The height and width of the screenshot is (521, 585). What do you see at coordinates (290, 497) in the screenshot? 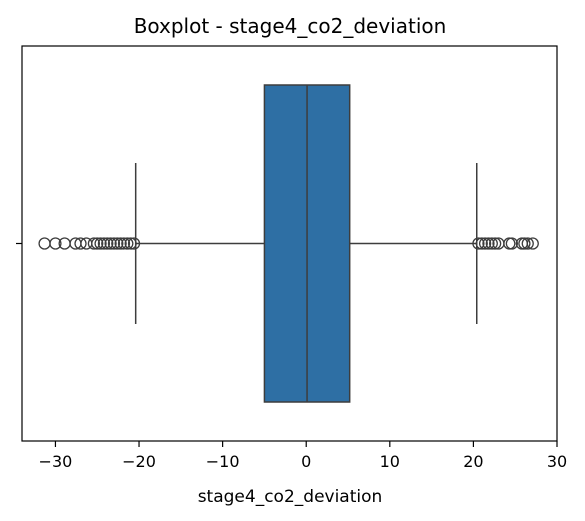
I see `x-axis-label: stage4_co2_deviation` at bounding box center [290, 497].